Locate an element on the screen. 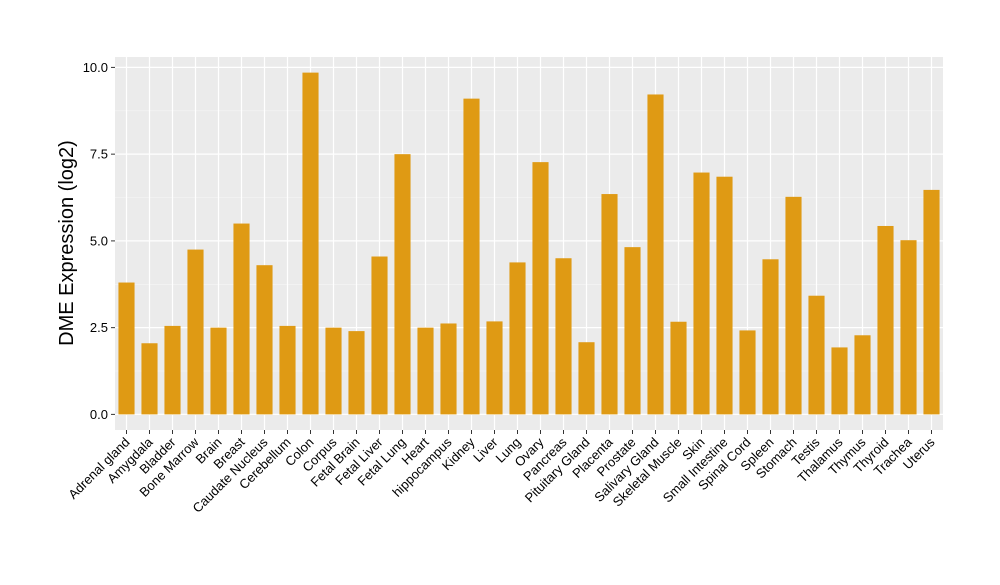 Image resolution: width=1000 pixels, height=585 pixels. y-tick-label: 10.0 is located at coordinates (95, 67).